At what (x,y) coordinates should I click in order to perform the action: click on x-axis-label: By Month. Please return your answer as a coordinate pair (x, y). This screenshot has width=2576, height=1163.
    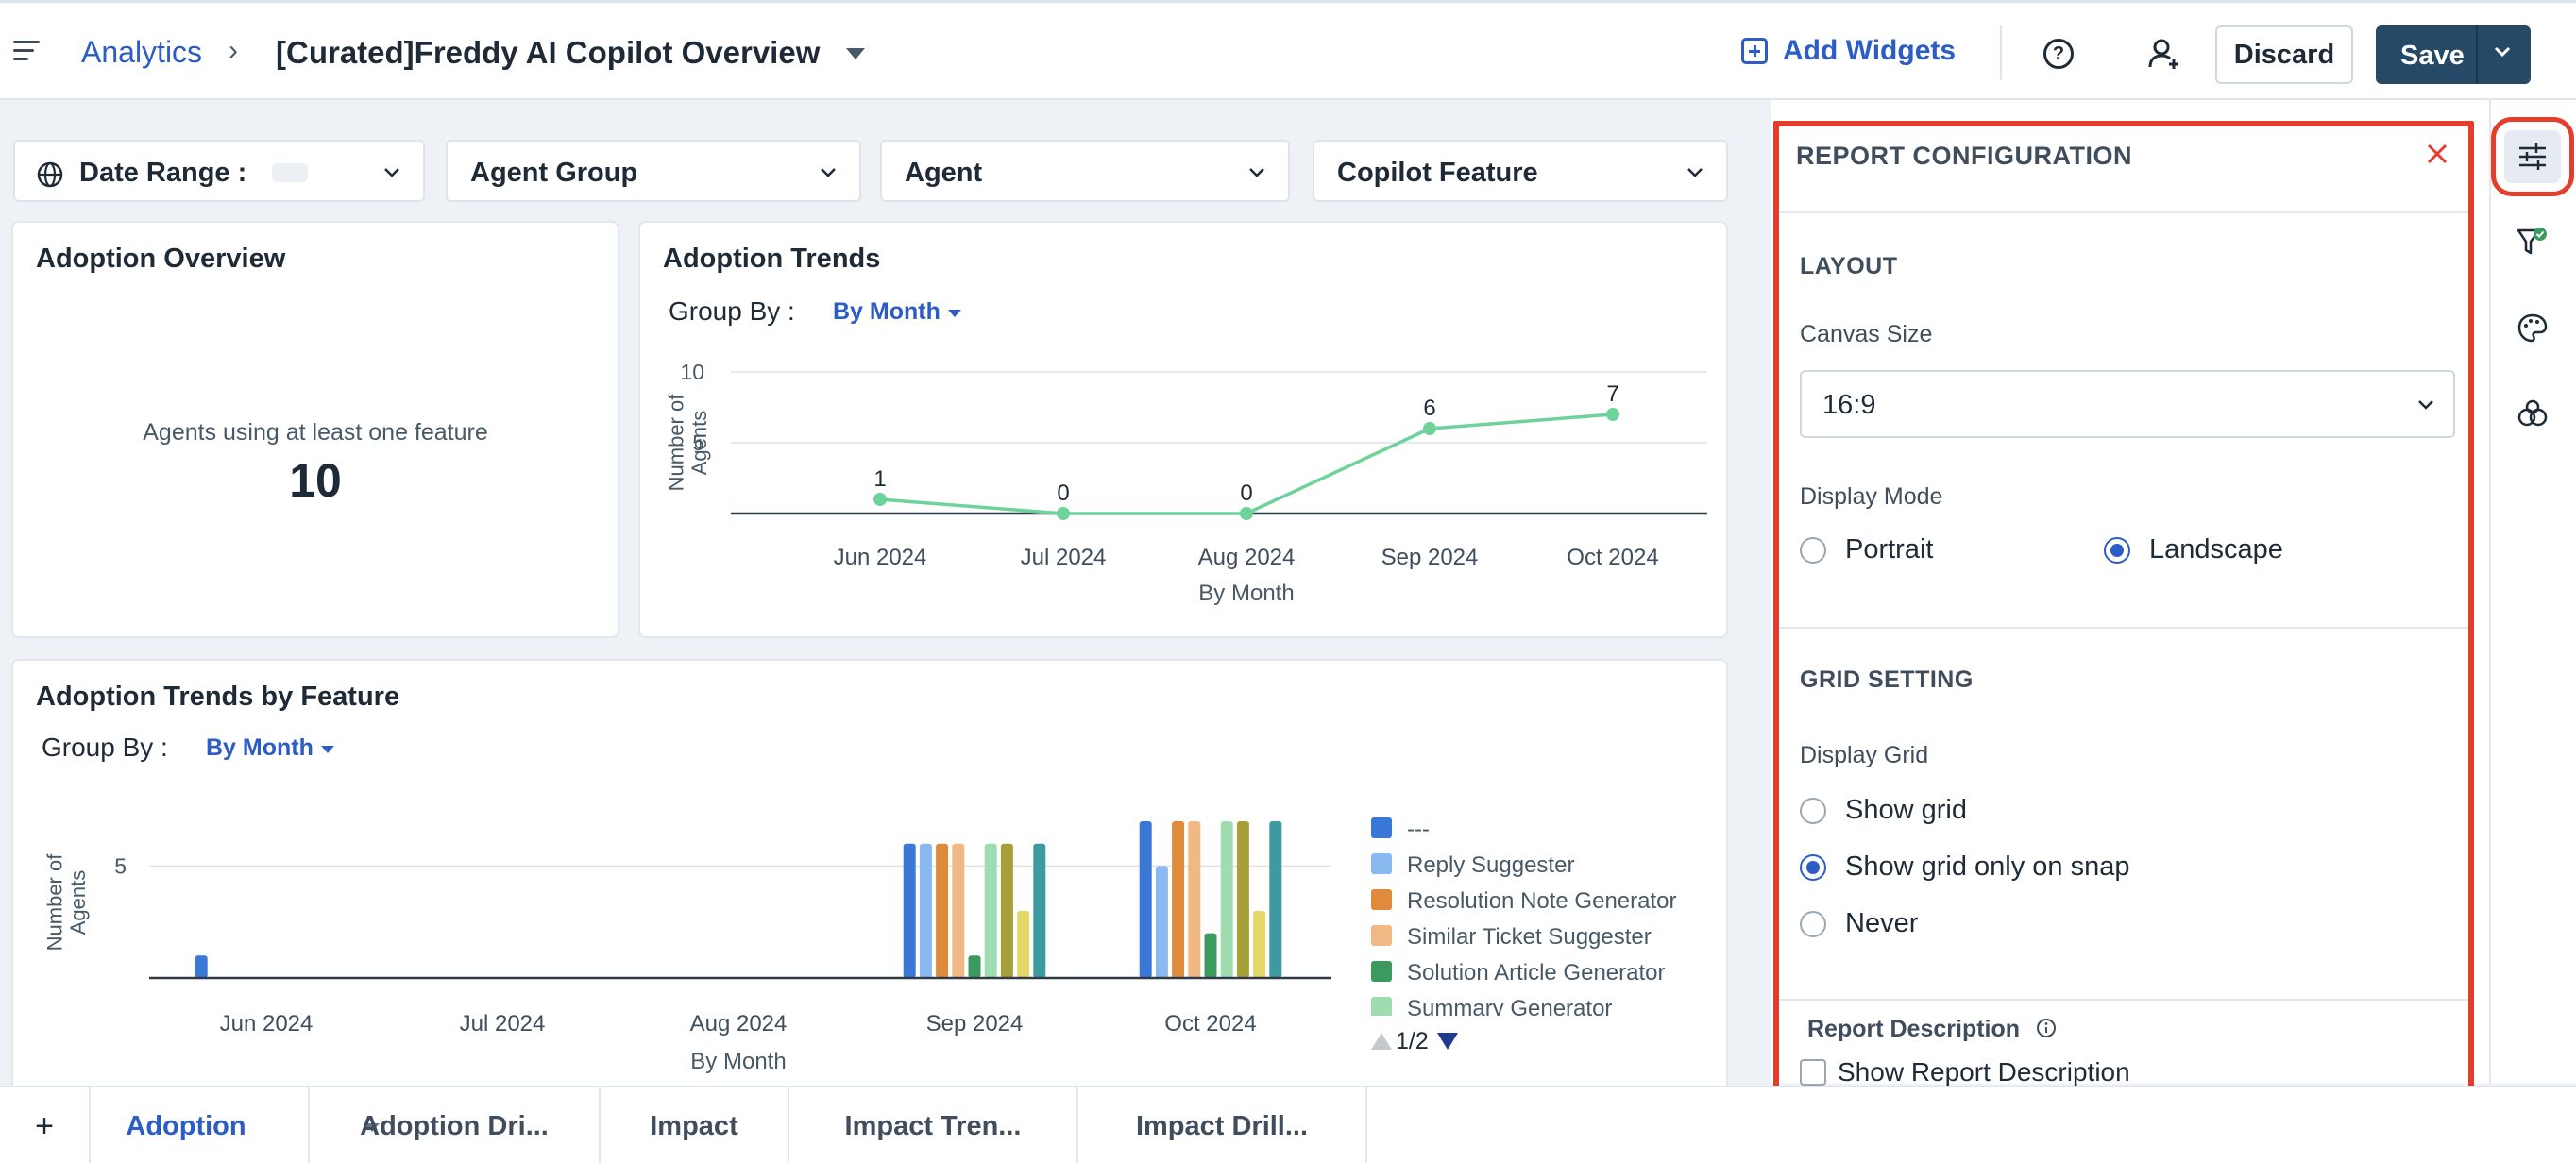
    Looking at the image, I should click on (738, 1061).